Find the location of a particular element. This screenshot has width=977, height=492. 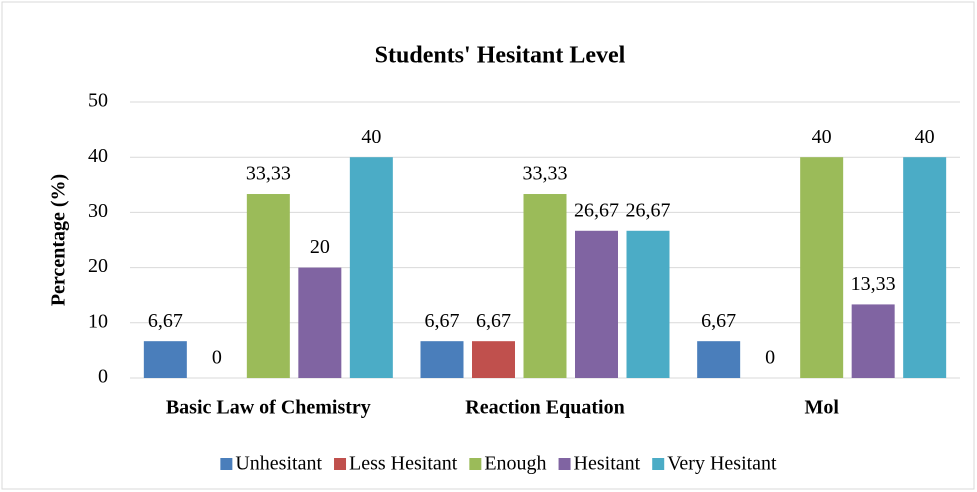

y-axis-label: Percentage (%) is located at coordinates (59, 240).